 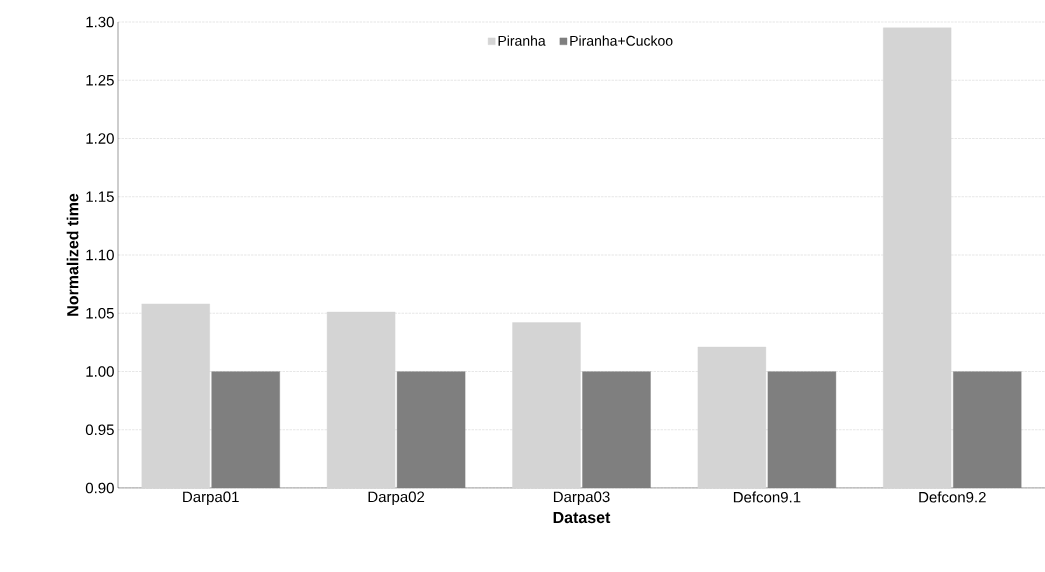 I want to click on y-tick-label: 1.20, so click(x=100, y=138).